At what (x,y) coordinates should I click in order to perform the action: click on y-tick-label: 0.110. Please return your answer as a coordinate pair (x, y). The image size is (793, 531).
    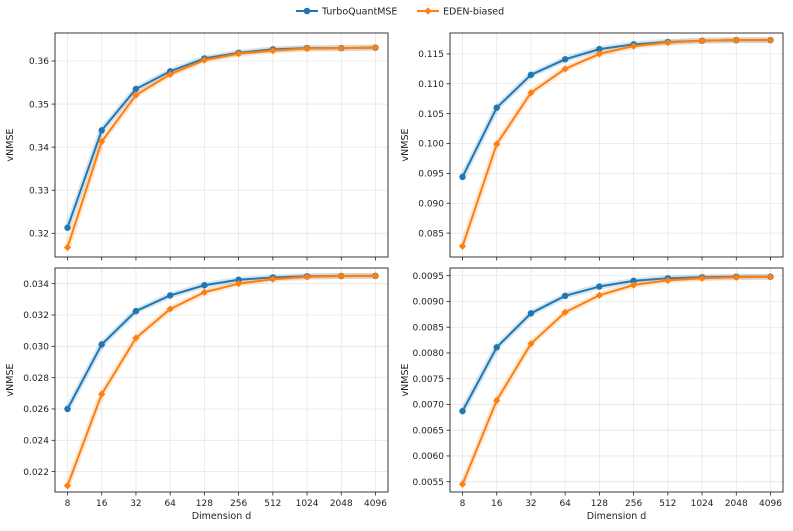
    Looking at the image, I should click on (431, 85).